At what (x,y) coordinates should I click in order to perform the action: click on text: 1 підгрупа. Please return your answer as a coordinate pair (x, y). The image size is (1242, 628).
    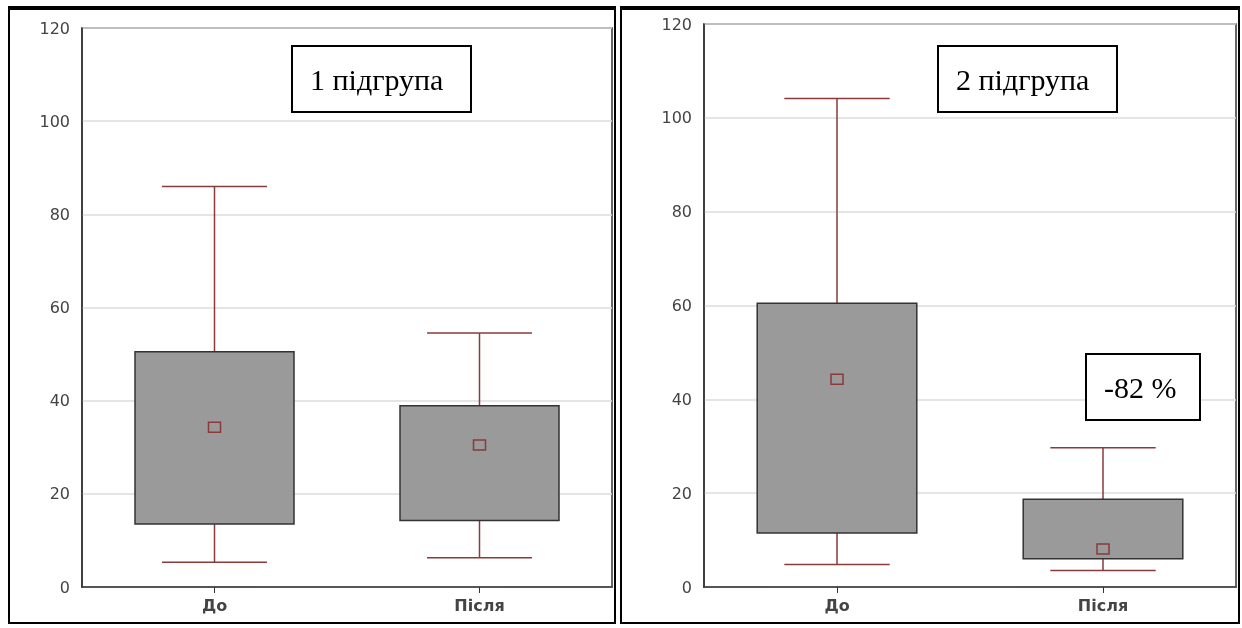
    Looking at the image, I should click on (377, 79).